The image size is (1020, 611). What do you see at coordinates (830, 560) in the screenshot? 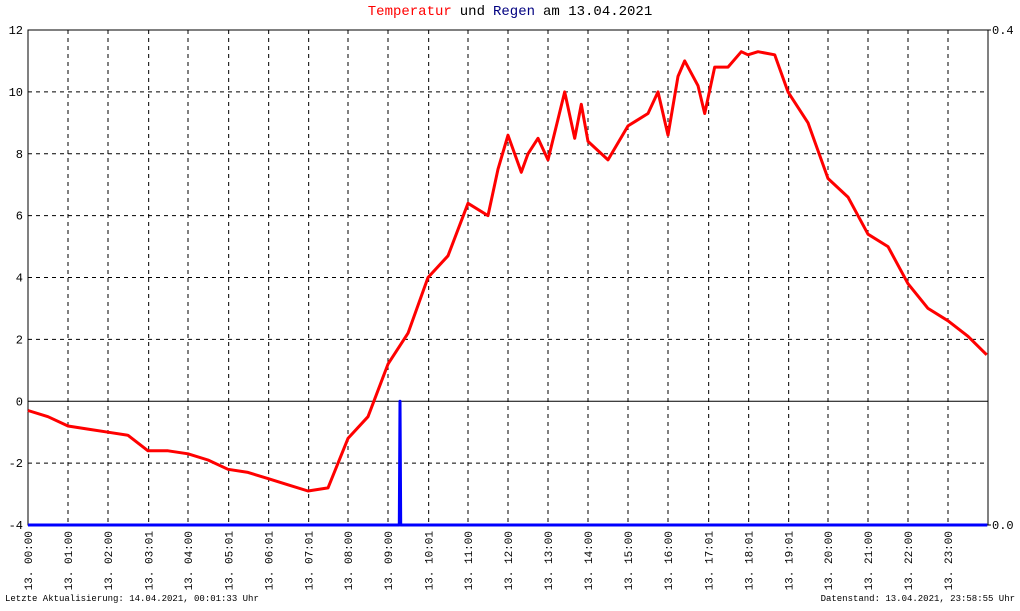
I see `x-tick-label: 13. 20:00` at bounding box center [830, 560].